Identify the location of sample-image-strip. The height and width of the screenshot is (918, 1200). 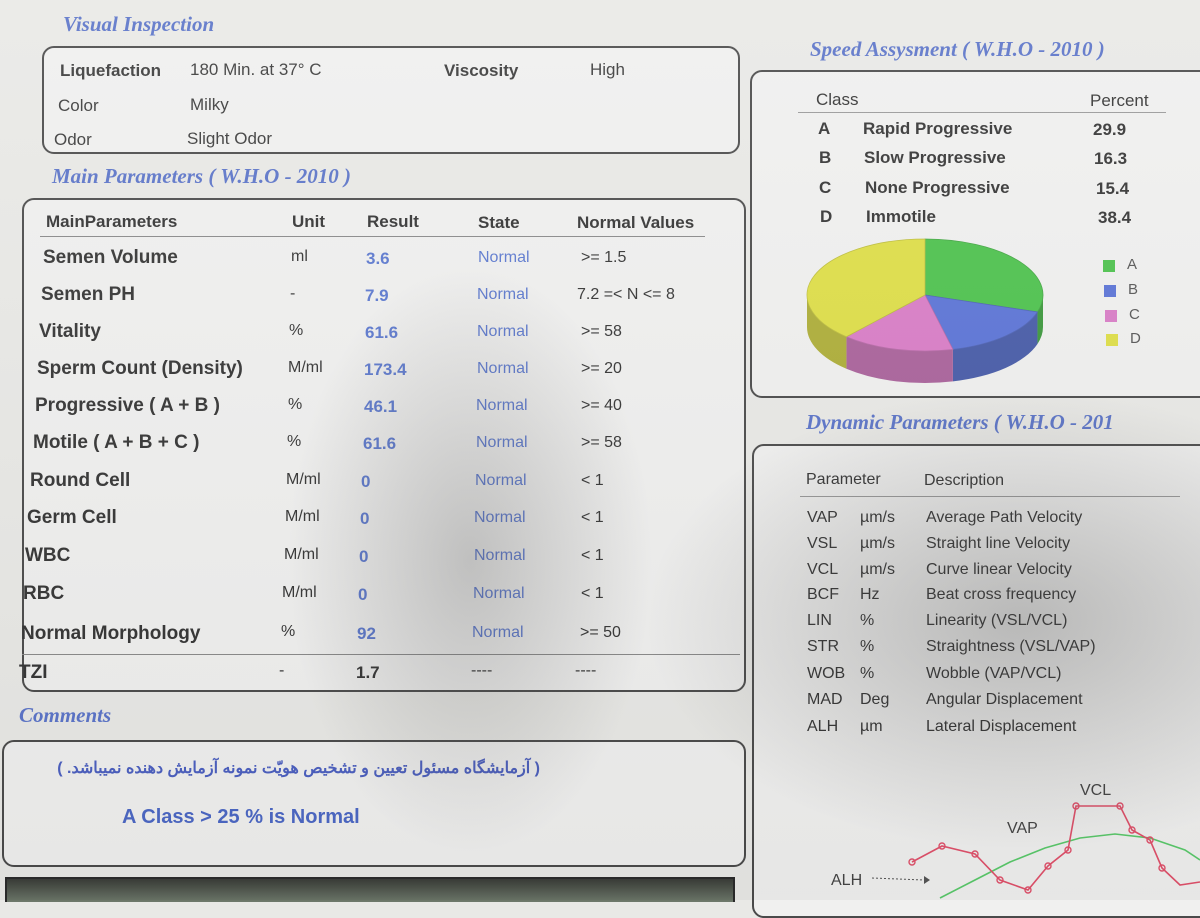
(370, 889).